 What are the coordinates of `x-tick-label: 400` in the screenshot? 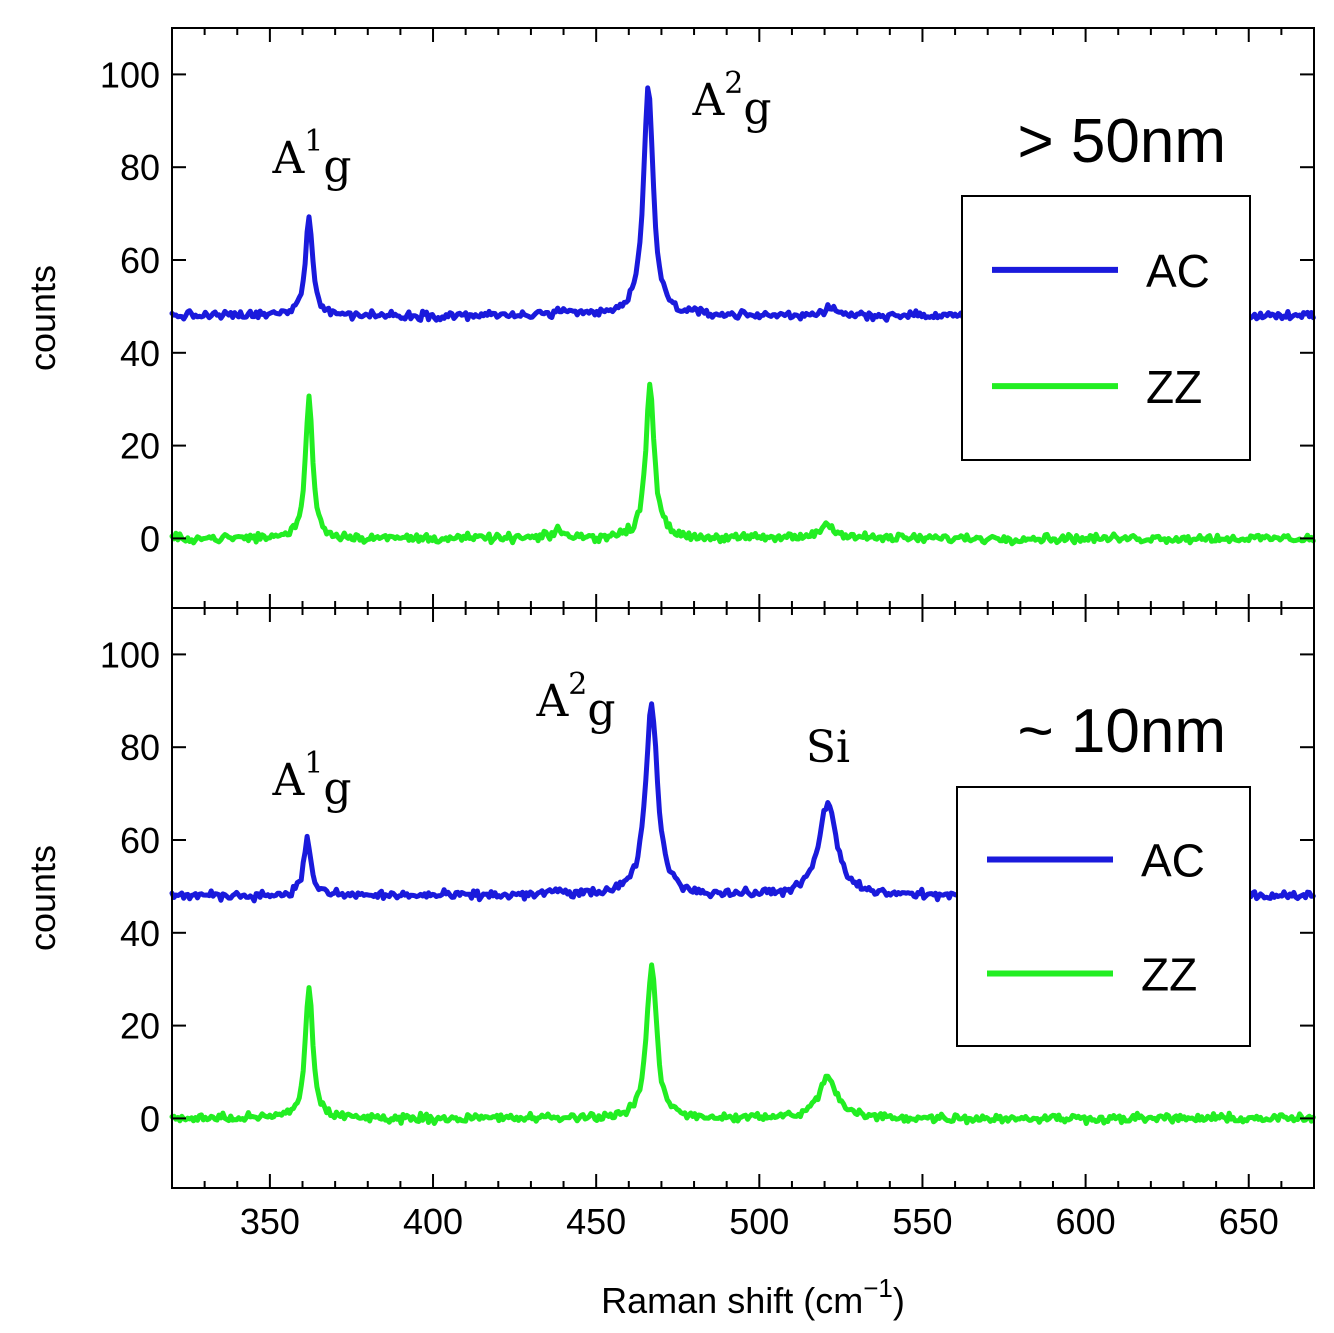 It's located at (433, 1221).